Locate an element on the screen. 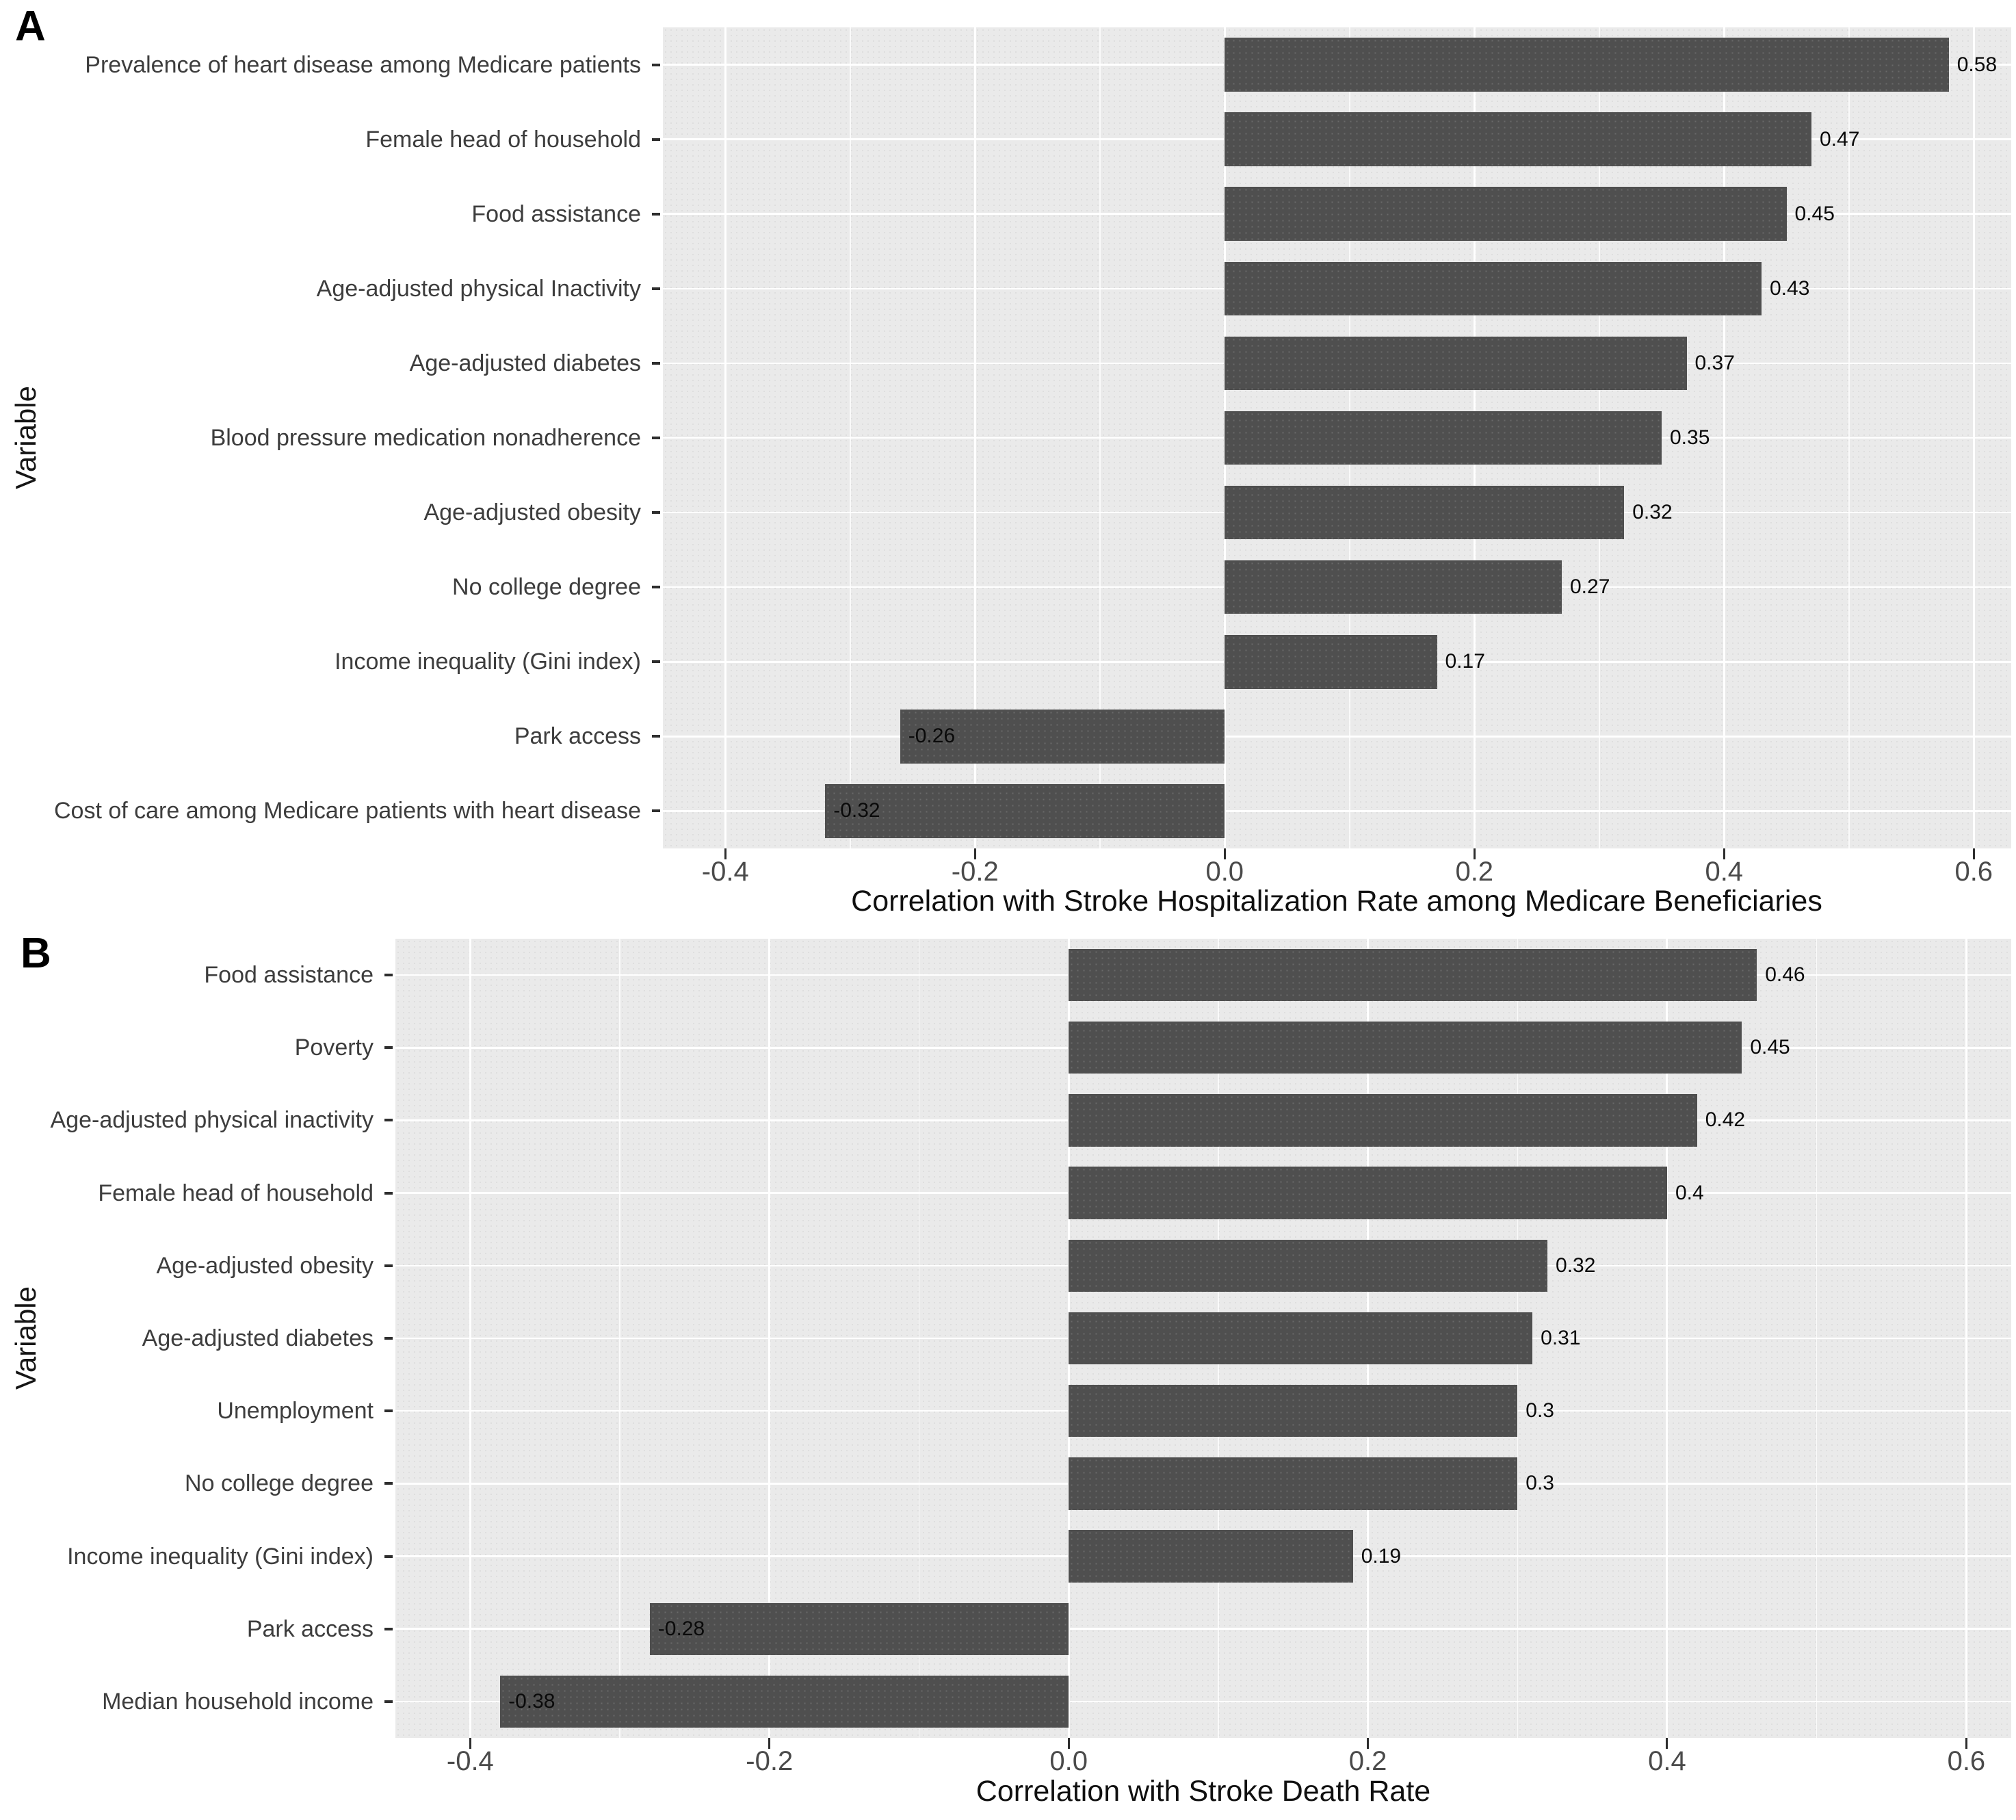 The image size is (2016, 1820). value-label: 0.17 is located at coordinates (1465, 661).